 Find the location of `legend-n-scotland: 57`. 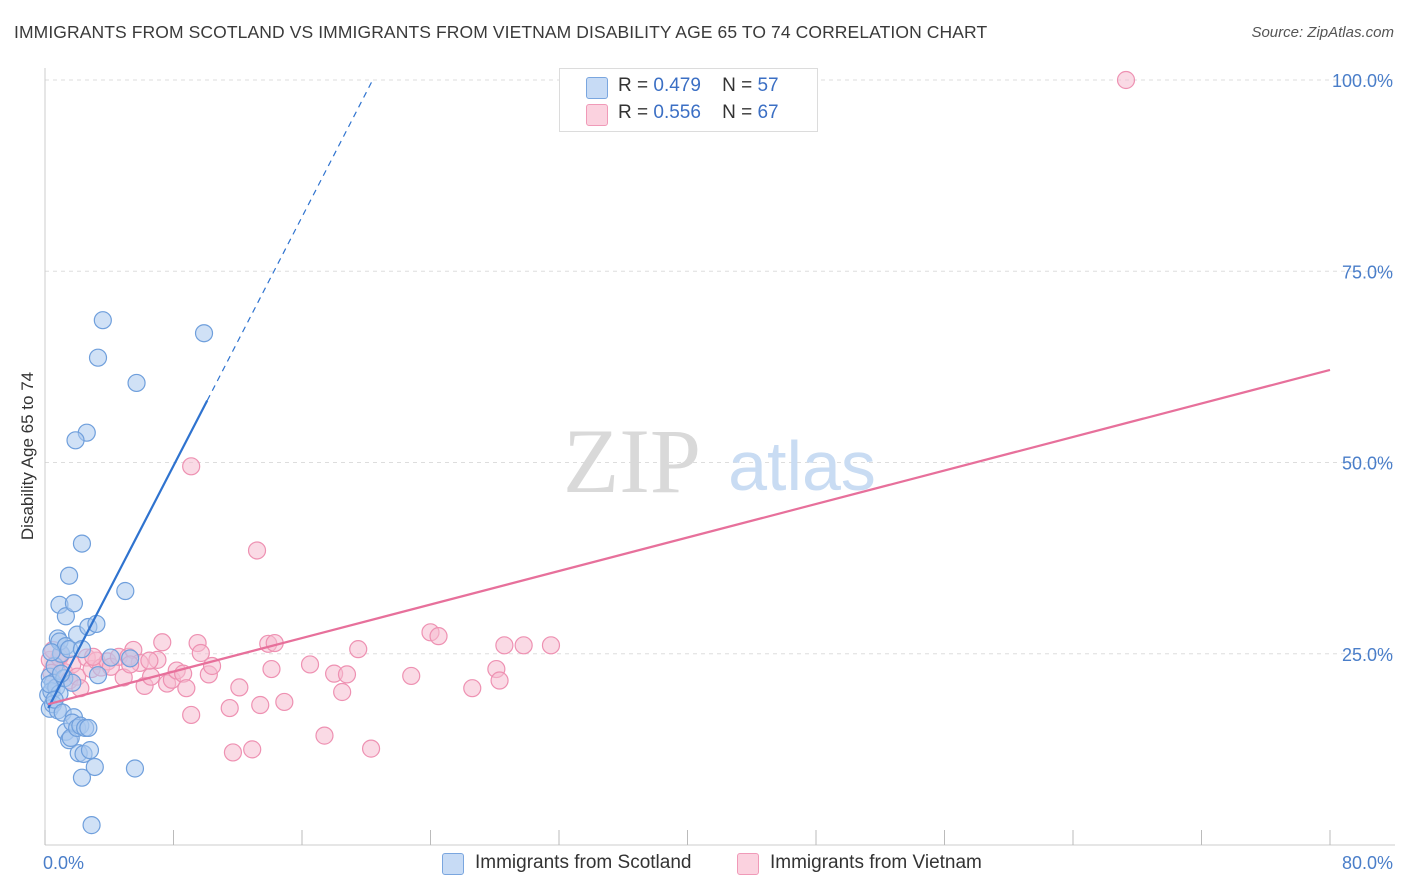

legend-n-scotland: 57 is located at coordinates (768, 85).